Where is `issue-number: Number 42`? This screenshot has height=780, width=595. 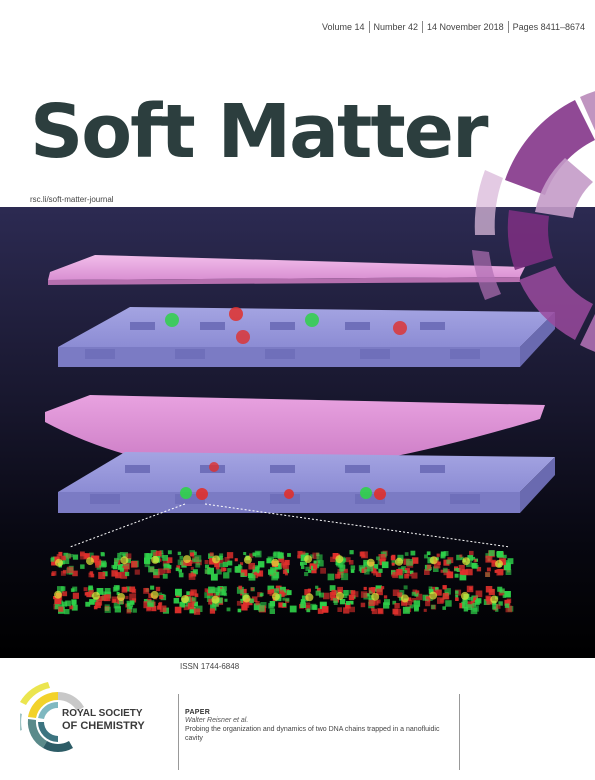
issue-number: Number 42 is located at coordinates (395, 27).